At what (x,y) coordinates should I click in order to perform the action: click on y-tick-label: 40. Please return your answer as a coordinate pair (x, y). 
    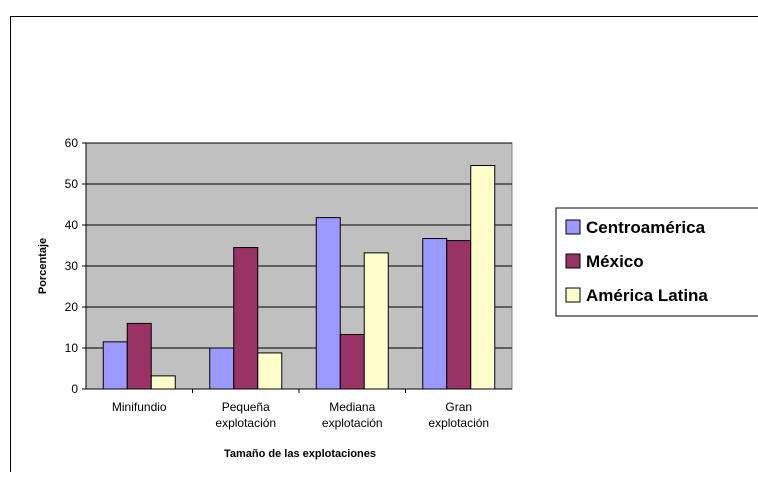
    Looking at the image, I should click on (72, 225).